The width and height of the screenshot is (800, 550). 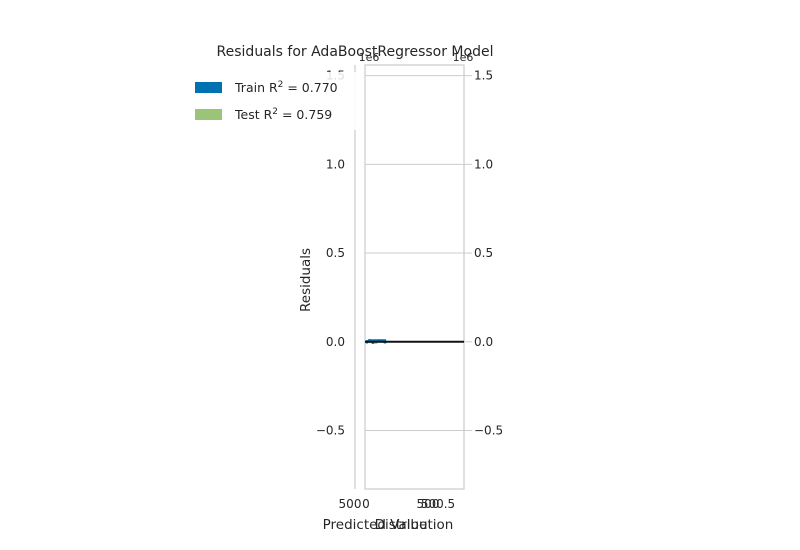 What do you see at coordinates (330, 430) in the screenshot?
I see `y-tick-label: −0.5` at bounding box center [330, 430].